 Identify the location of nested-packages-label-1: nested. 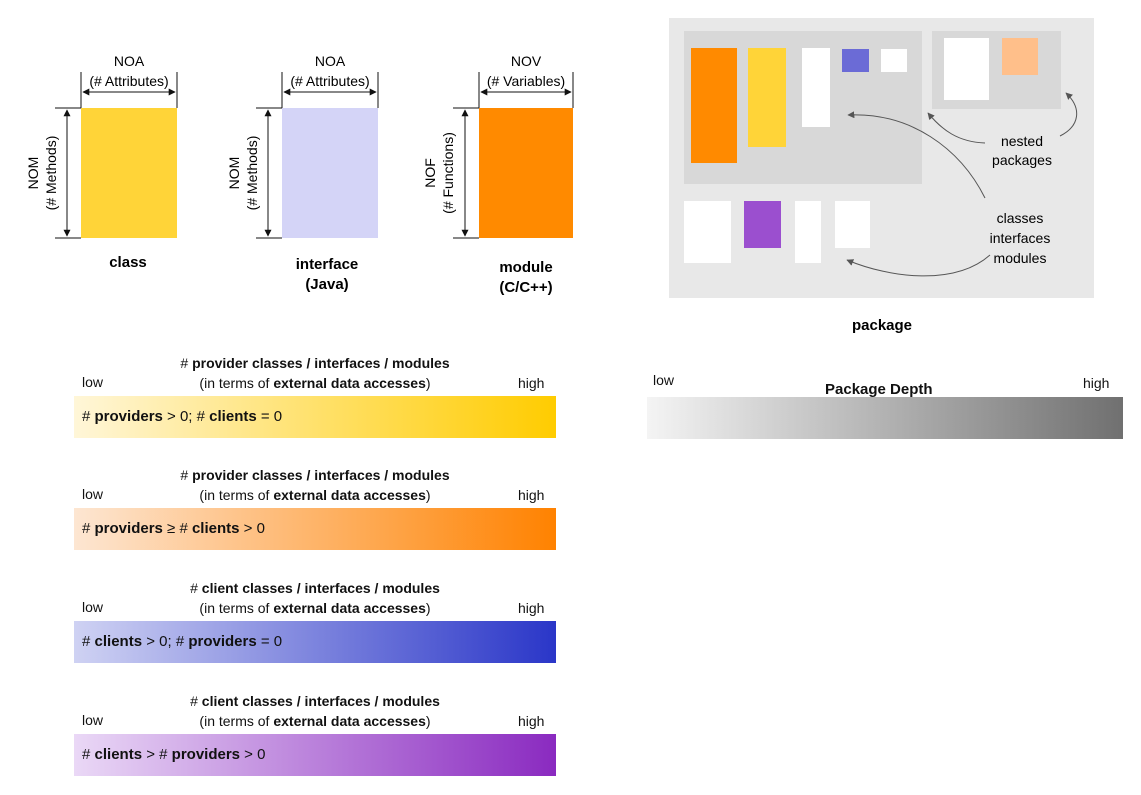
(1022, 141).